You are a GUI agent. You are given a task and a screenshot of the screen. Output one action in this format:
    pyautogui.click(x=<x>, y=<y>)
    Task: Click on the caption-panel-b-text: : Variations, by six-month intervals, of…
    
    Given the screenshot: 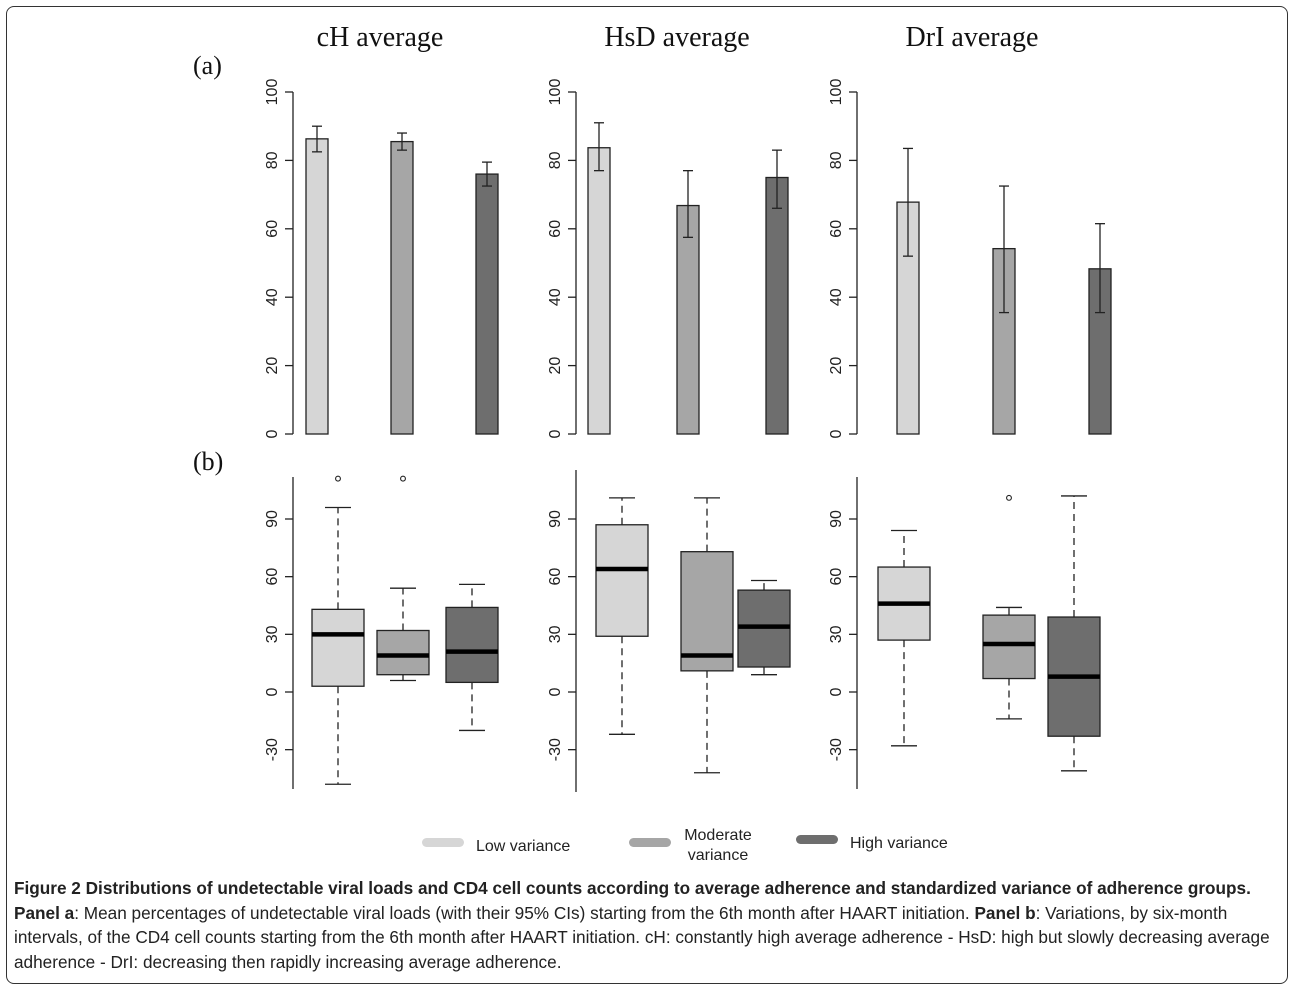 What is the action you would take?
    pyautogui.click(x=642, y=937)
    